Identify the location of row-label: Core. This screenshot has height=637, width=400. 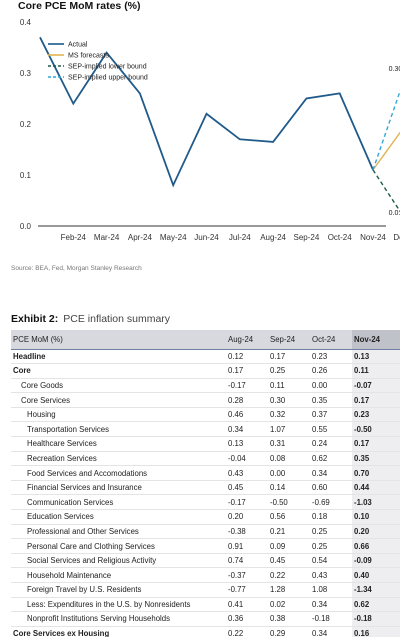
(118, 371).